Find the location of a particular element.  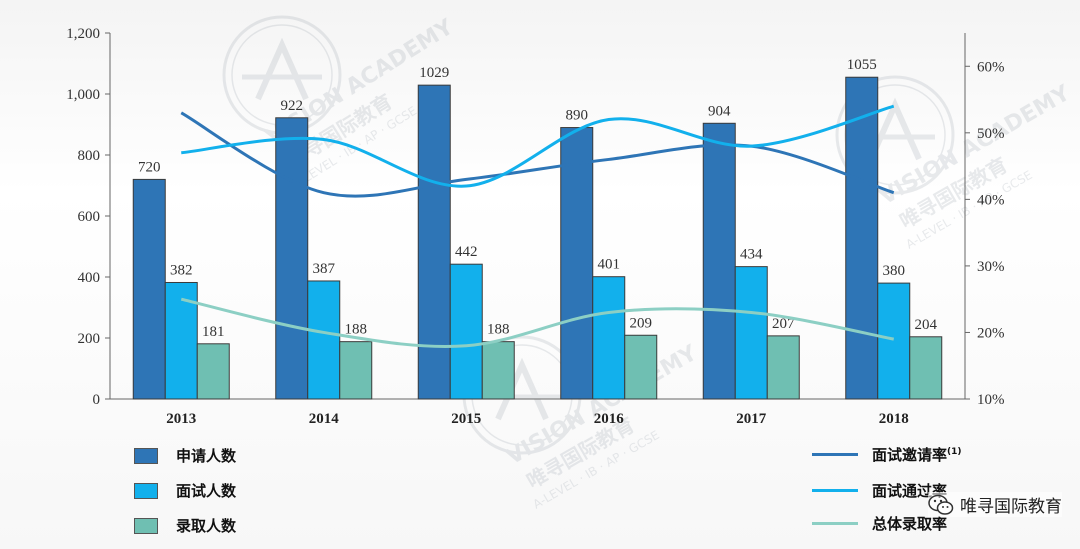

x-tick-label: 2018 is located at coordinates (894, 419).